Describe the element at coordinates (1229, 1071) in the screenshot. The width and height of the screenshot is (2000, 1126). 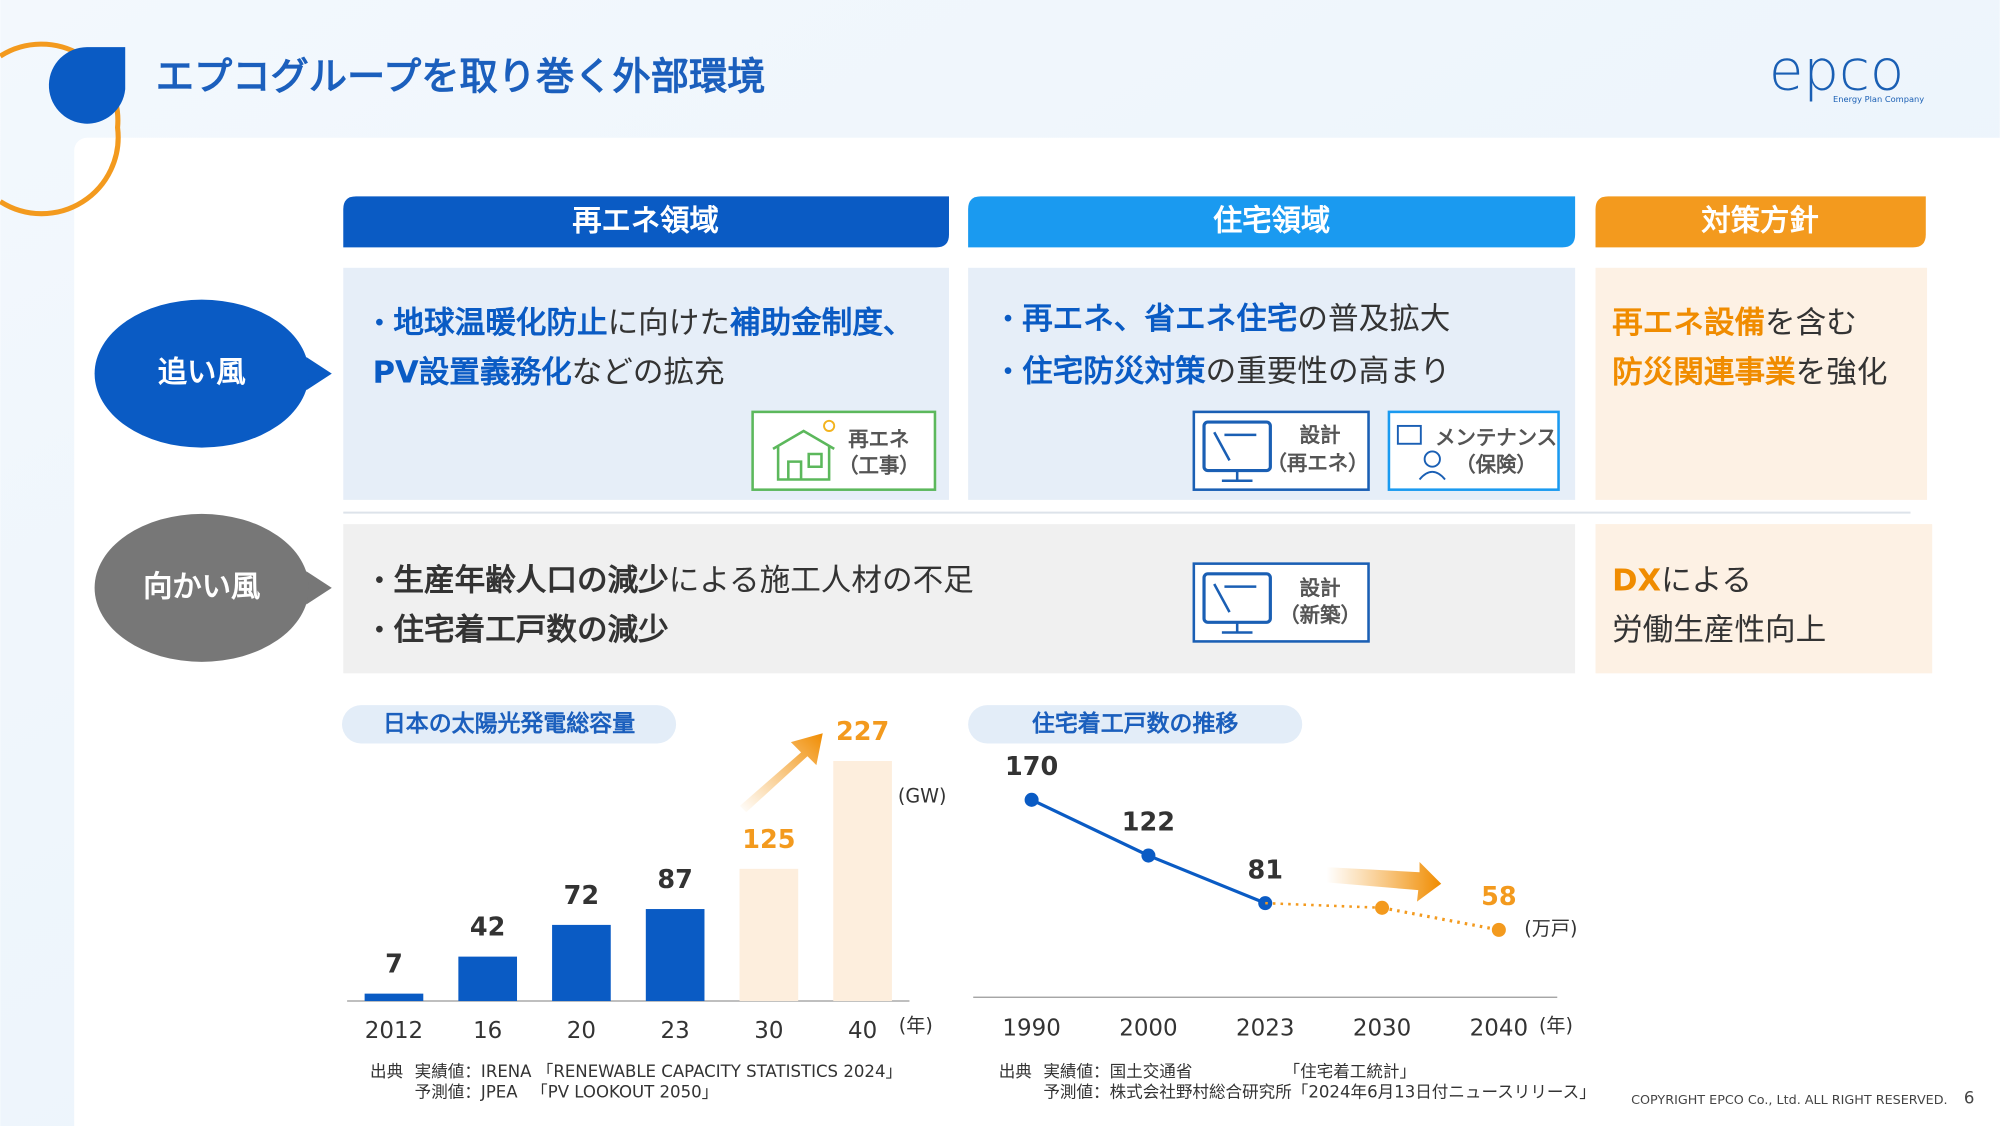
I see `source: 実績値：国土交通省 「住宅着工統計」` at that location.